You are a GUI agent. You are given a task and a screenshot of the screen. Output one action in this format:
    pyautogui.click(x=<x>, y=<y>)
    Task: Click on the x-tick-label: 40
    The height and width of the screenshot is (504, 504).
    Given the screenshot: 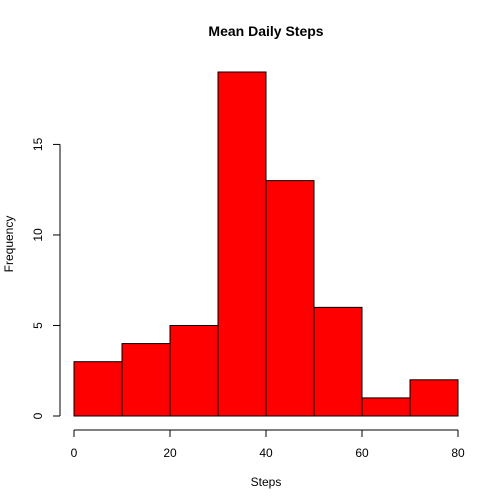 What is the action you would take?
    pyautogui.click(x=266, y=453)
    